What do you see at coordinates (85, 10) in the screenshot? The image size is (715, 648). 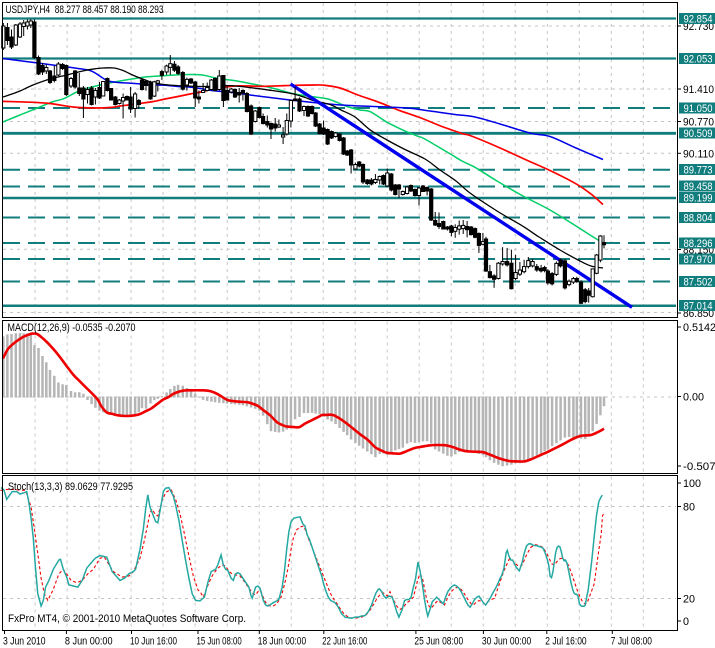 I see `svg-text:USDJPY,H4 88.277 88.457 88.19: USDJPY,H4 88.277 88.457 88.190 88.293` at bounding box center [85, 10].